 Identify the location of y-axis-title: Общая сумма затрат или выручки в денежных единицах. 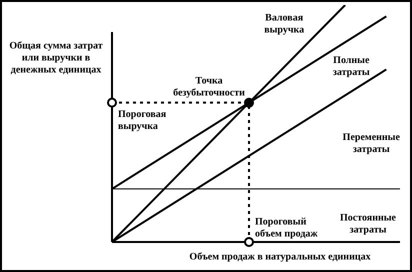
(56, 58).